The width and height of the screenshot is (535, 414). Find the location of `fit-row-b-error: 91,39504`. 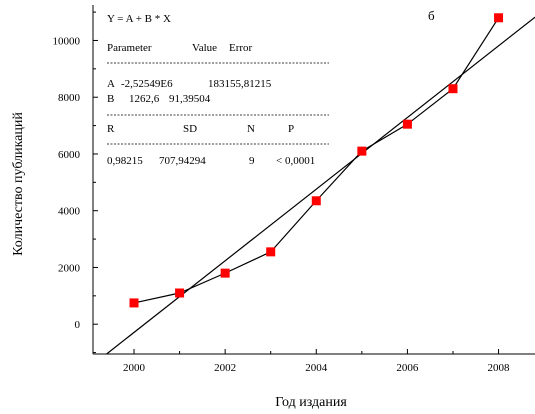

fit-row-b-error: 91,39504 is located at coordinates (190, 99).